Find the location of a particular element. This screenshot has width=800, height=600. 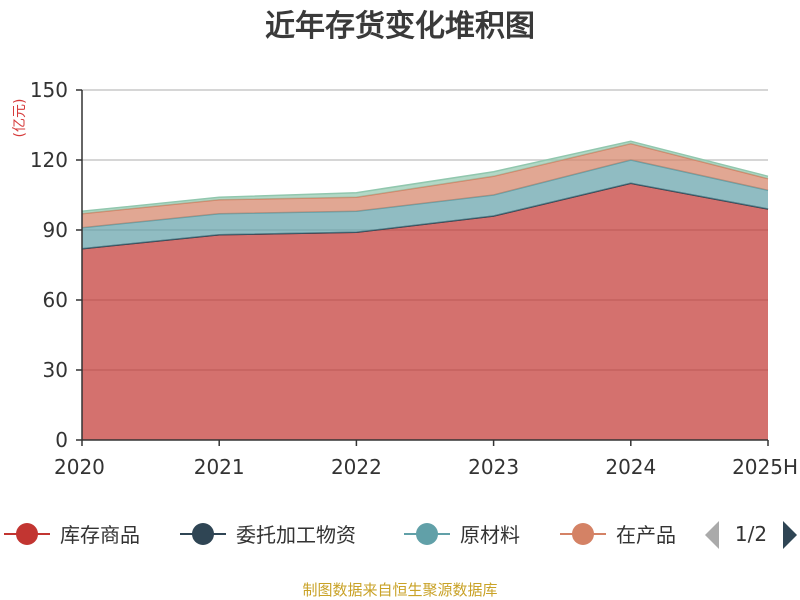

legend-pager: 1/2 is located at coordinates (751, 535).